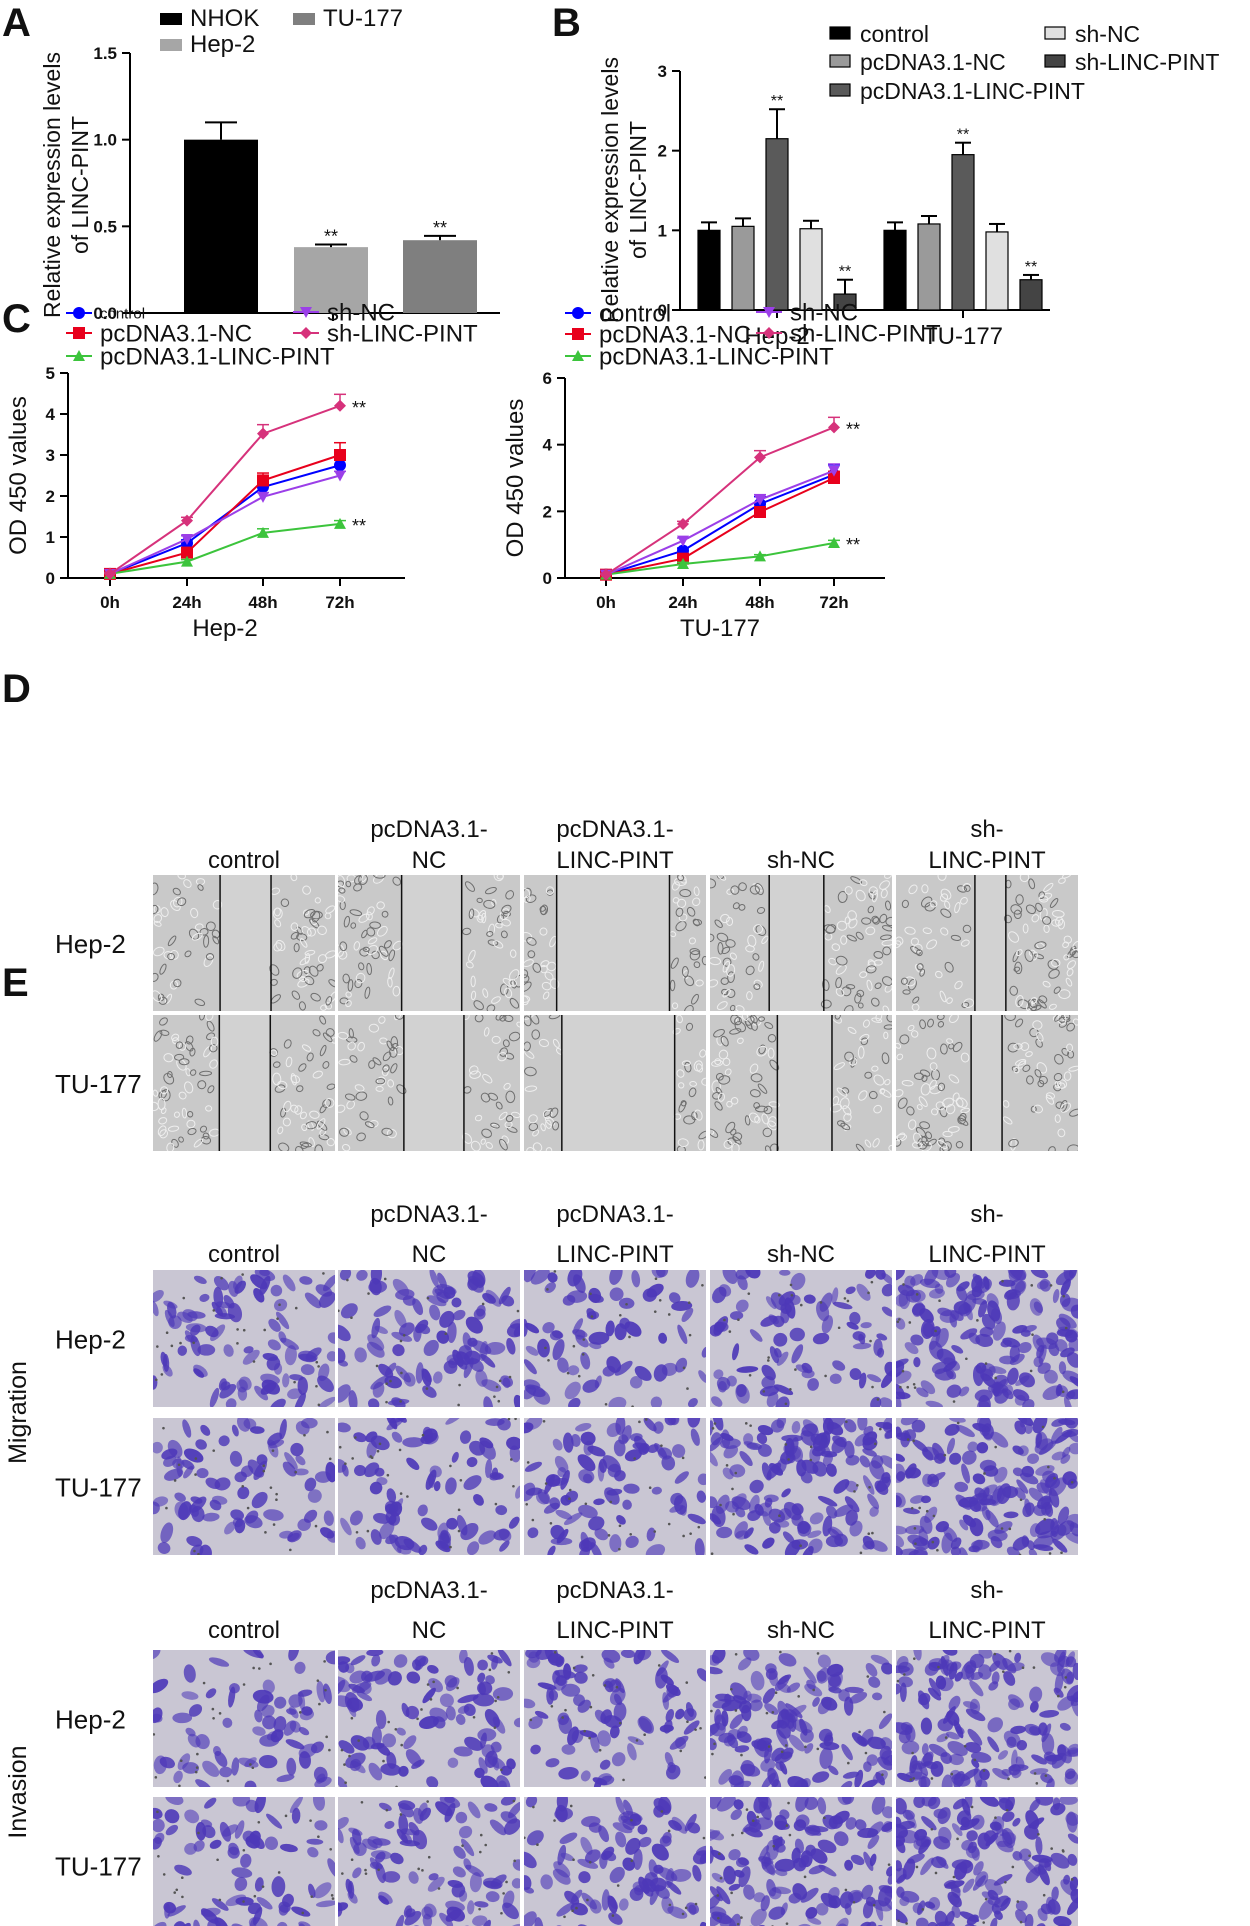  I want to click on panel-d-column-label: sh-NC, so click(801, 860).